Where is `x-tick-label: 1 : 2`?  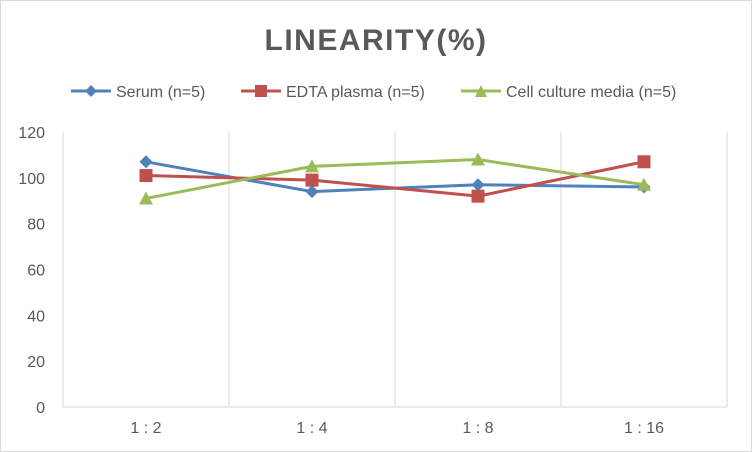
x-tick-label: 1 : 2 is located at coordinates (145, 428).